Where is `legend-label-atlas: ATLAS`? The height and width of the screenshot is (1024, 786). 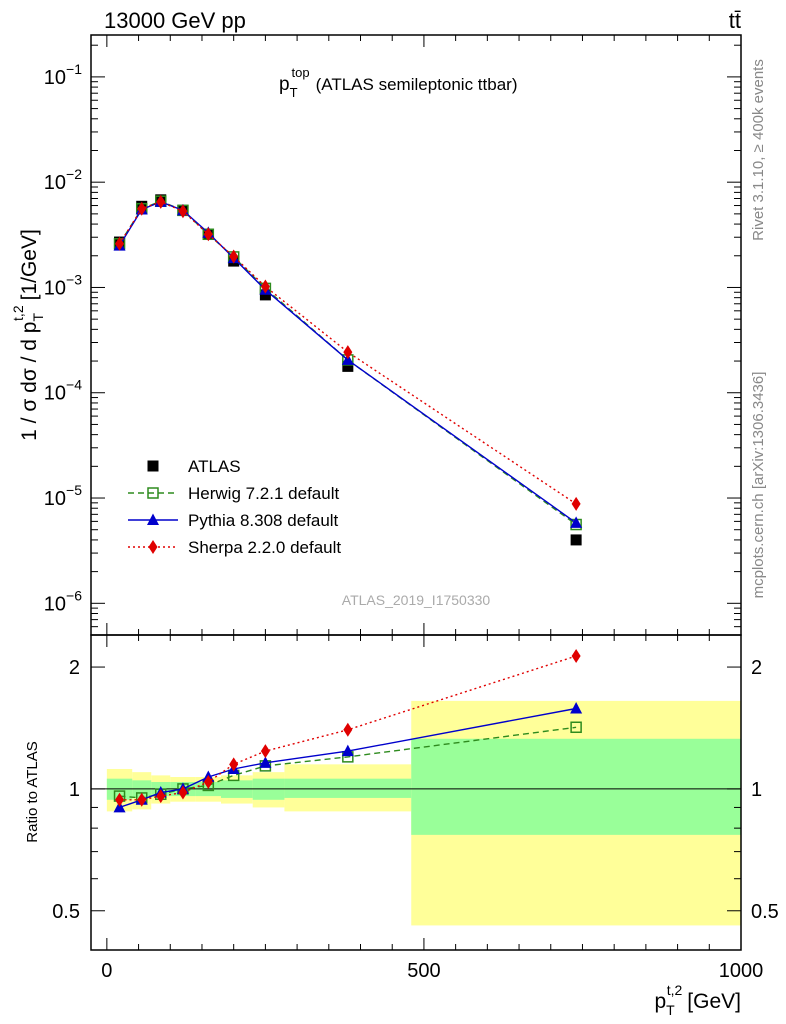 legend-label-atlas: ATLAS is located at coordinates (214, 466).